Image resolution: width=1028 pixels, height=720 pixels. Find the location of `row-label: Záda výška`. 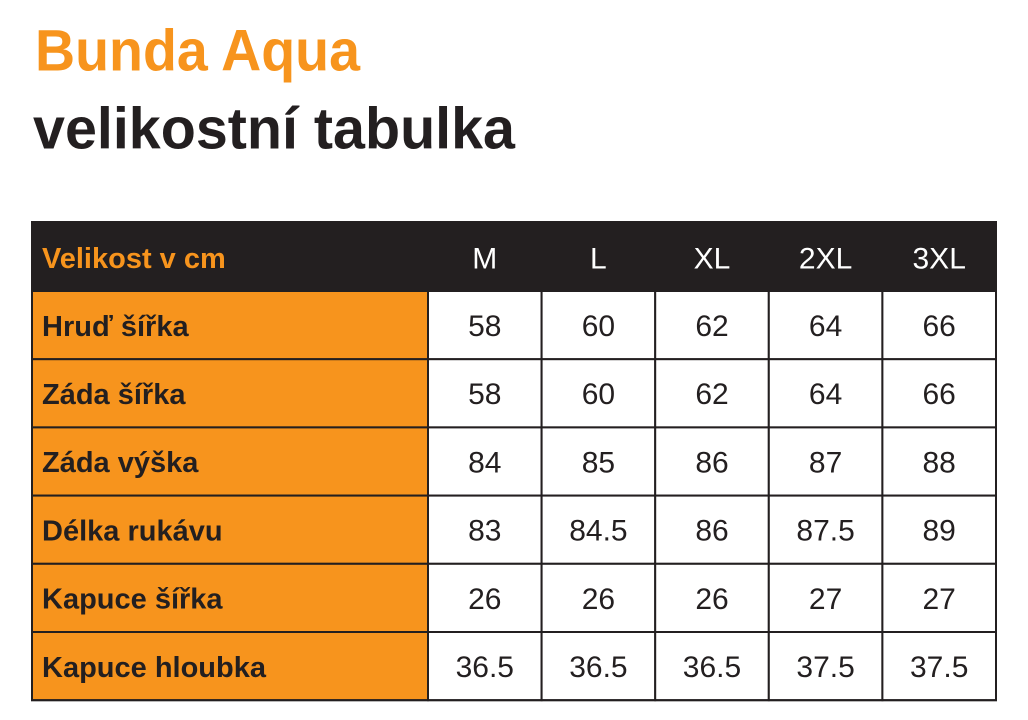

row-label: Záda výška is located at coordinates (120, 463).